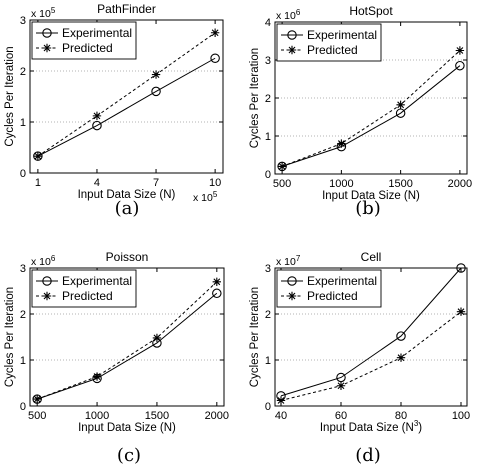  I want to click on x-axis-label-end: ), so click(420, 428).